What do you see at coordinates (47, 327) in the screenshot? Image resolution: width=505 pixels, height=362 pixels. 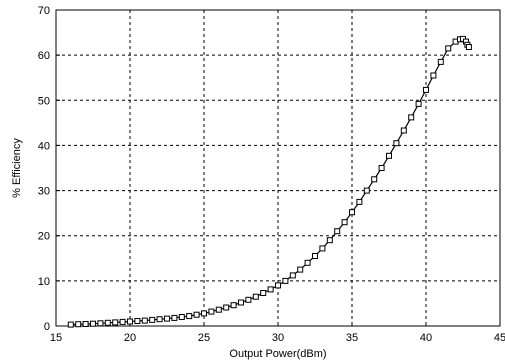 I see `y-tick-label: 0` at bounding box center [47, 327].